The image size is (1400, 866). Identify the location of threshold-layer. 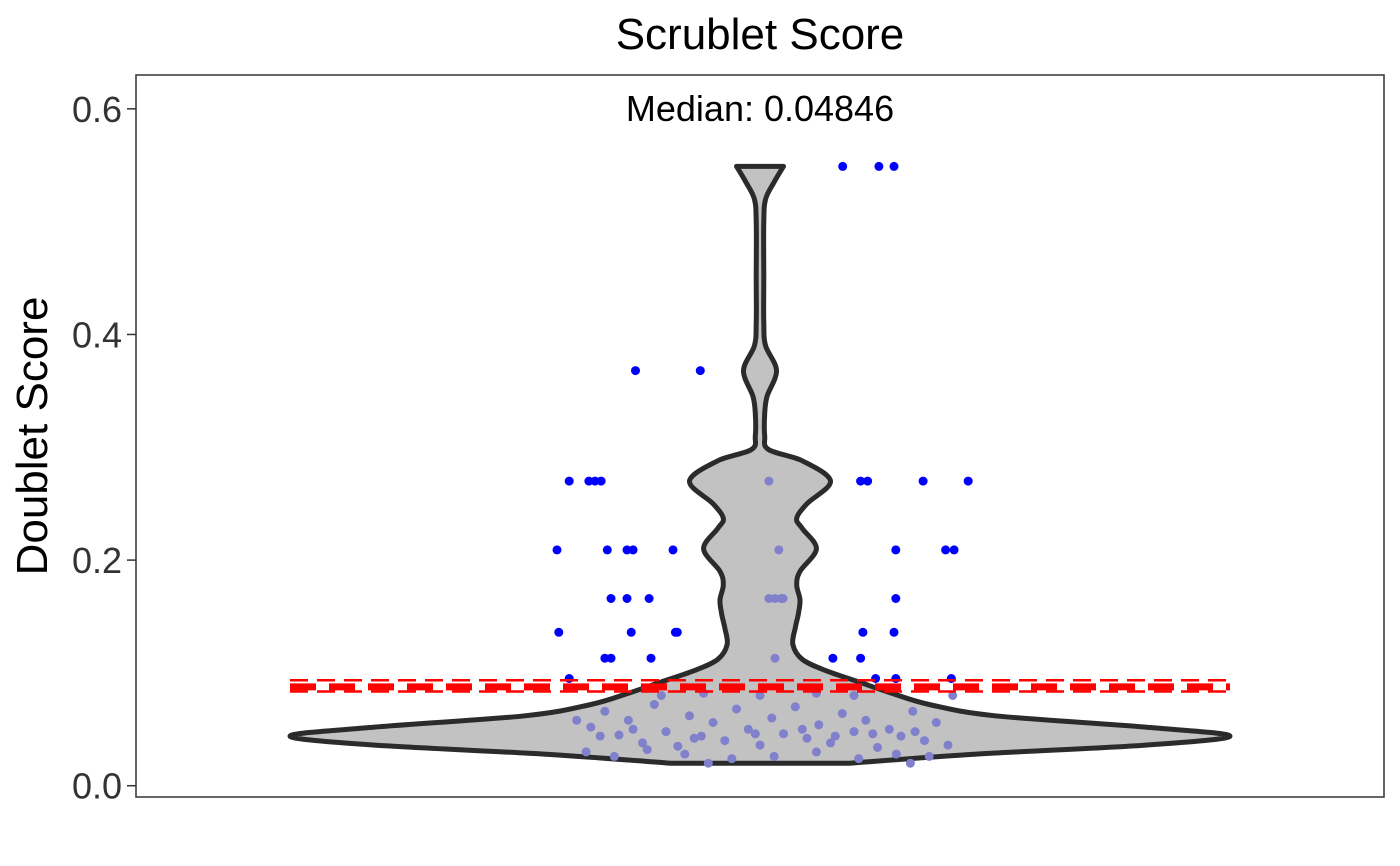
(760, 685).